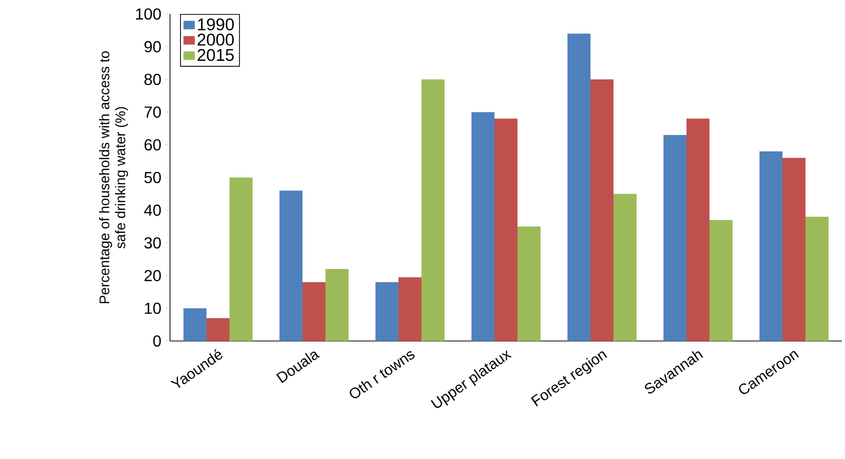 The image size is (845, 459). What do you see at coordinates (152, 80) in the screenshot?
I see `y-tick-label: 80` at bounding box center [152, 80].